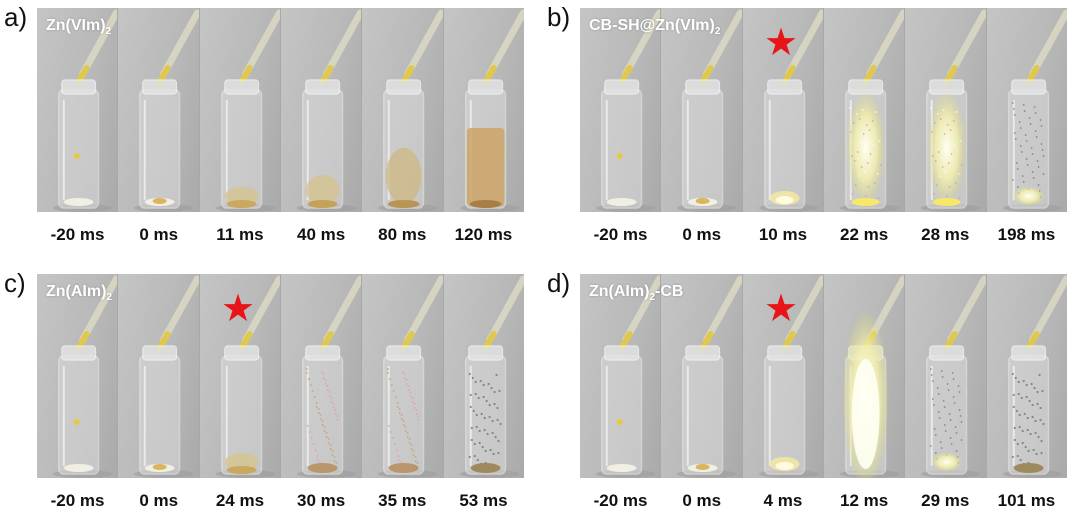  What do you see at coordinates (402, 500) in the screenshot?
I see `time-label: 35 ms` at bounding box center [402, 500].